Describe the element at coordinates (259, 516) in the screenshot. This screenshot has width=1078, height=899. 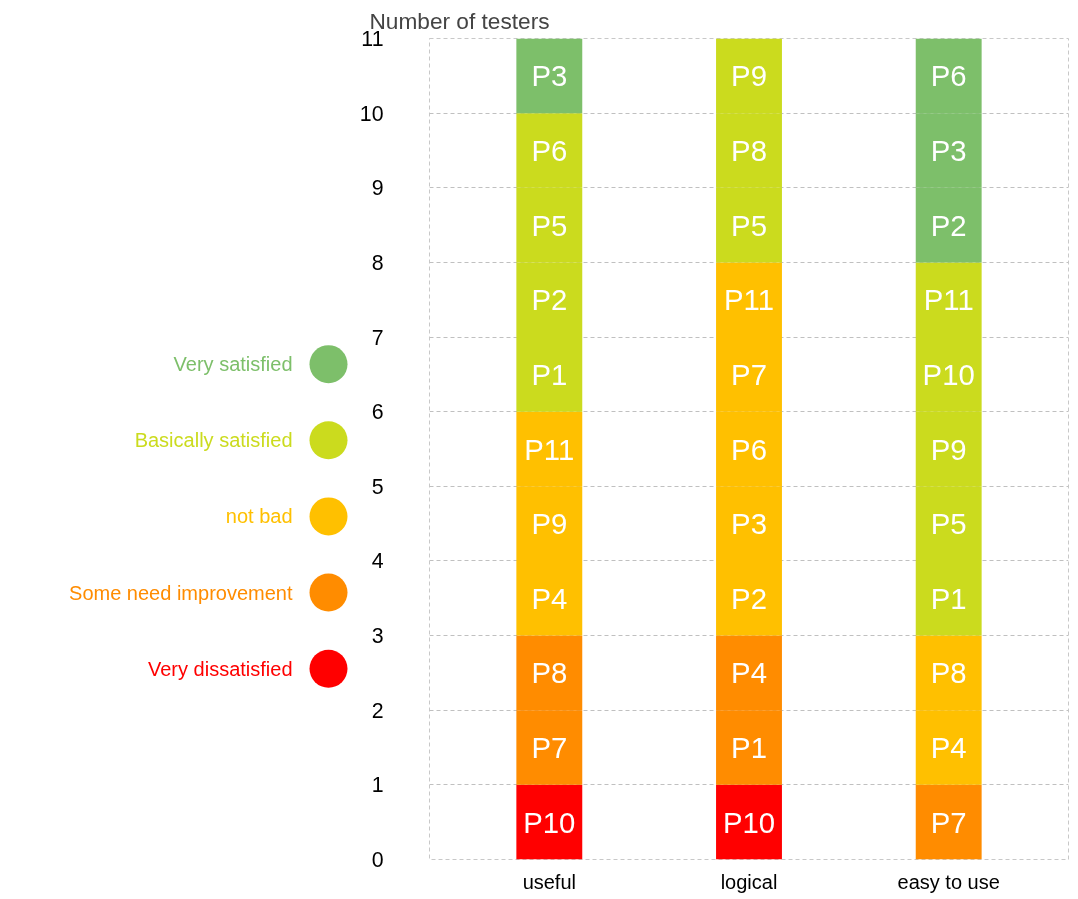
I see `legend-label: not bad` at that location.